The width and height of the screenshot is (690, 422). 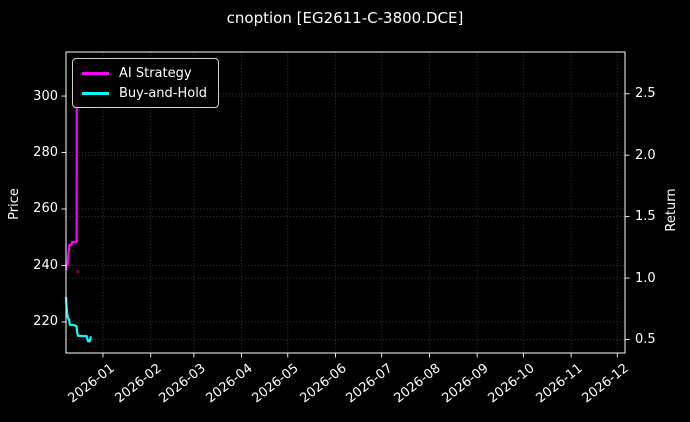 What do you see at coordinates (78, 320) in the screenshot?
I see `series-line-buy-and-hold` at bounding box center [78, 320].